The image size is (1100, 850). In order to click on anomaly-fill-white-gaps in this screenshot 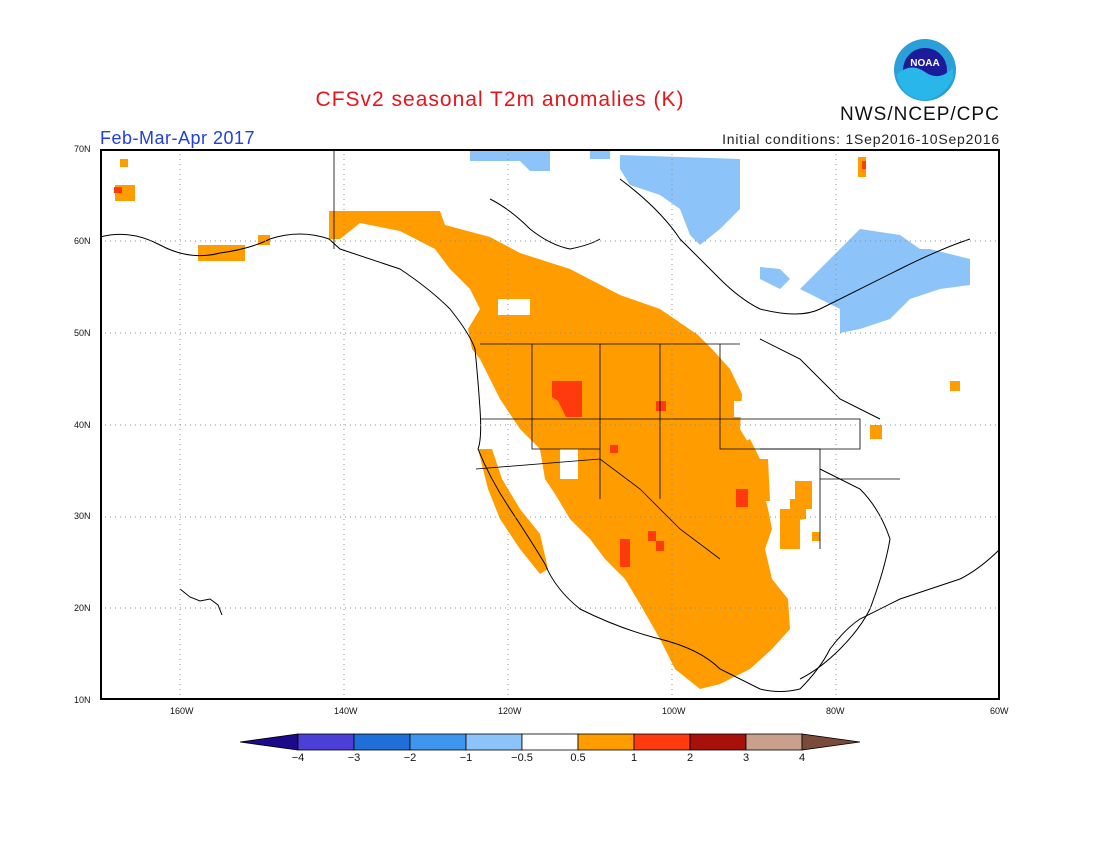, I will do `click(622, 389)`.